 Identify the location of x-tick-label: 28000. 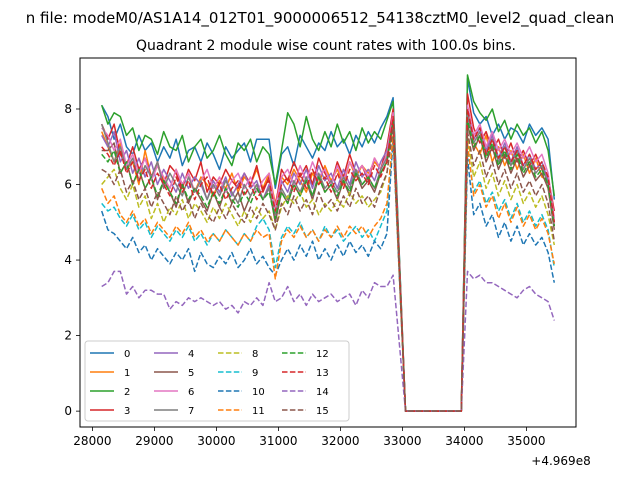
(92, 441).